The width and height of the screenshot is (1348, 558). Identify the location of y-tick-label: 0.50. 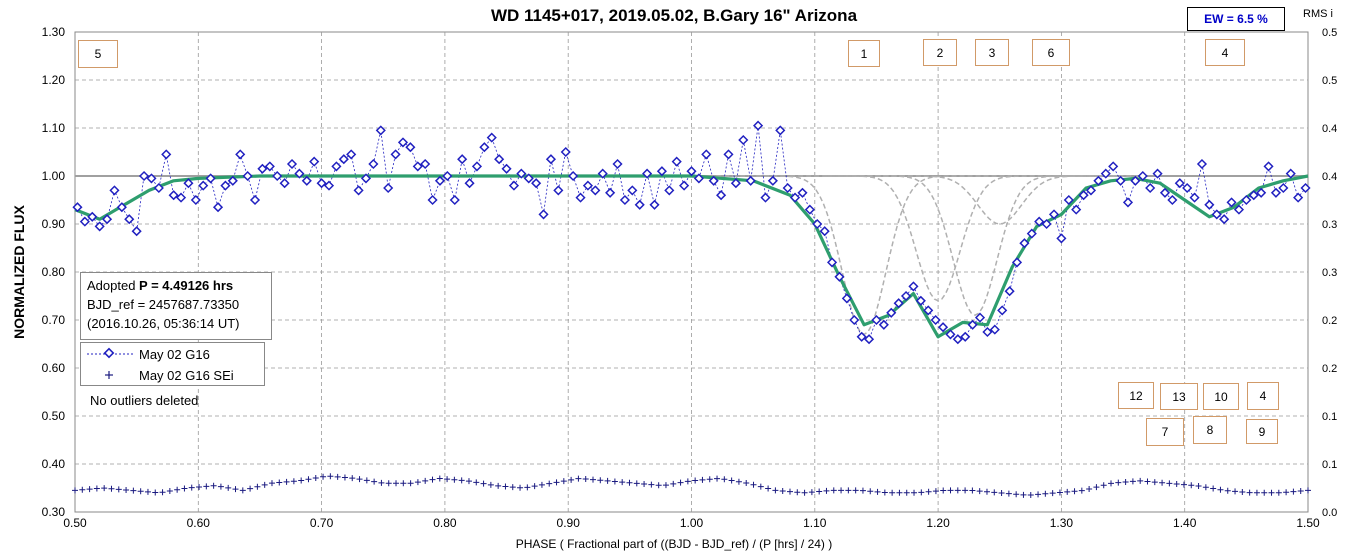
(54, 416).